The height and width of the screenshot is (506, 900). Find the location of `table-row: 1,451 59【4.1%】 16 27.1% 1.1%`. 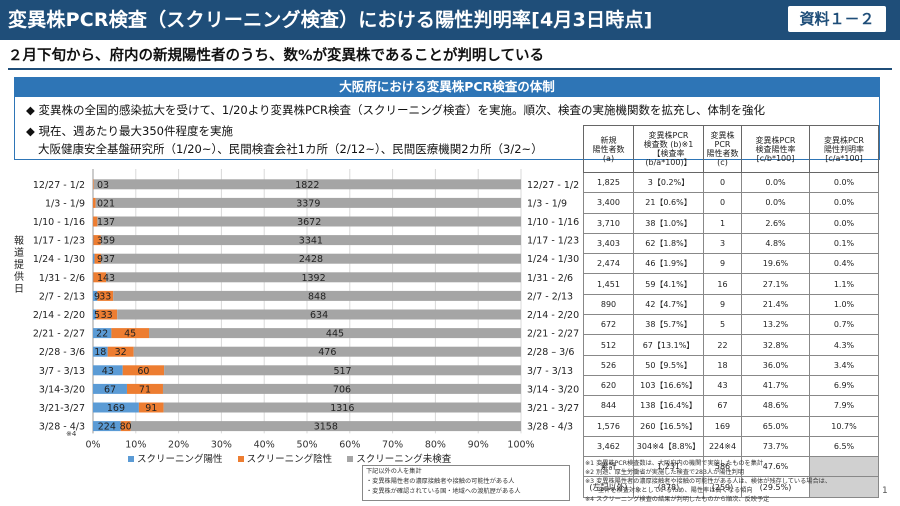

table-row: 1,451 59【4.1%】 16 27.1% 1.1% is located at coordinates (731, 284).